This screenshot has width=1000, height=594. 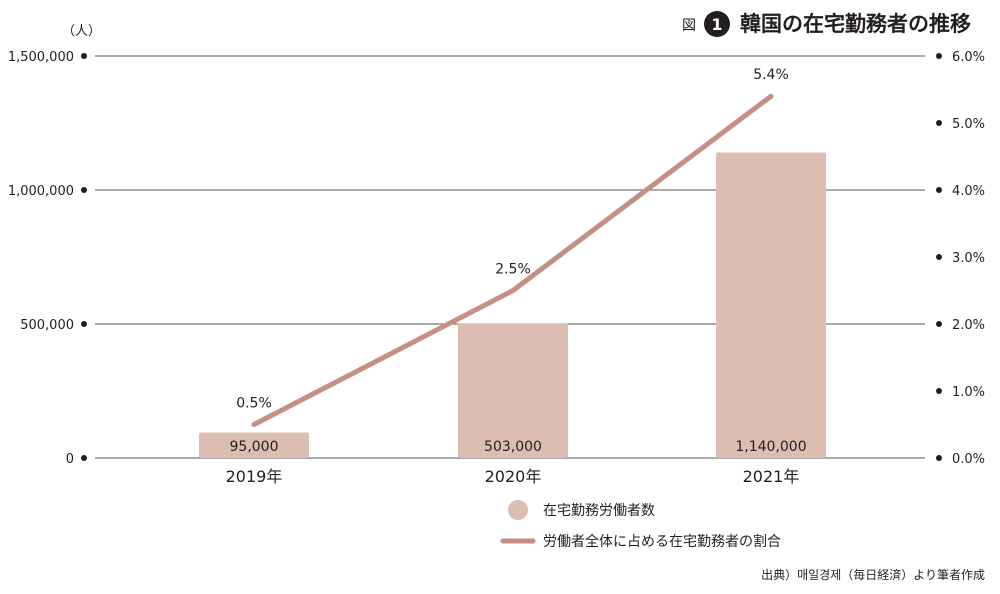 What do you see at coordinates (855, 24) in the screenshot?
I see `chart-title: 韓国の在宅勤務者の推移` at bounding box center [855, 24].